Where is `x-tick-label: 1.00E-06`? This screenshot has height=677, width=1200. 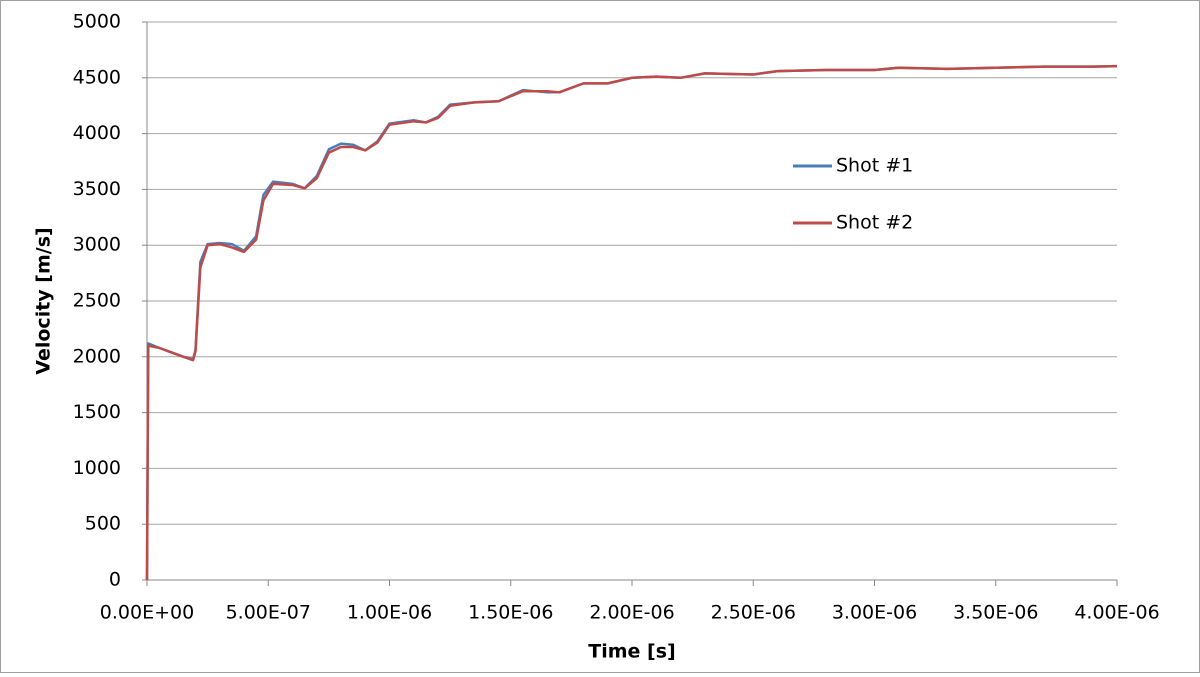 x-tick-label: 1.00E-06 is located at coordinates (389, 613).